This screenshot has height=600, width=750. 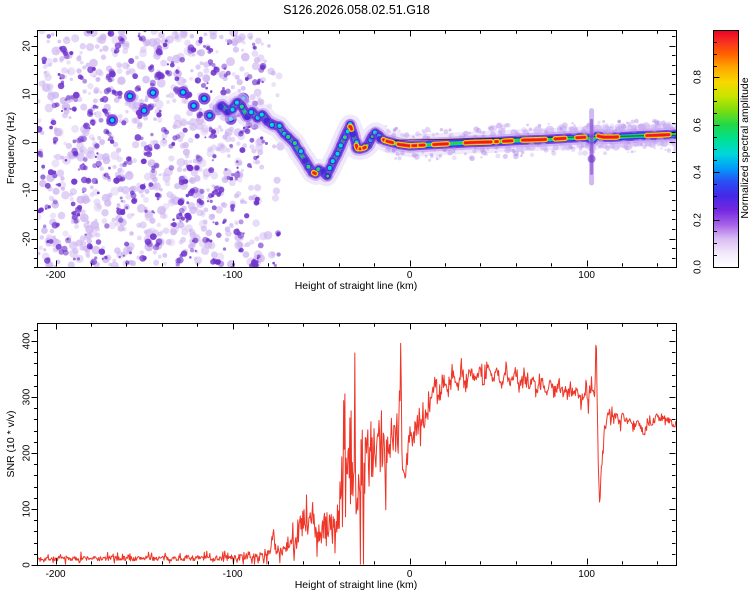 What do you see at coordinates (698, 77) in the screenshot?
I see `colorbar-tick-label: 0.8` at bounding box center [698, 77].